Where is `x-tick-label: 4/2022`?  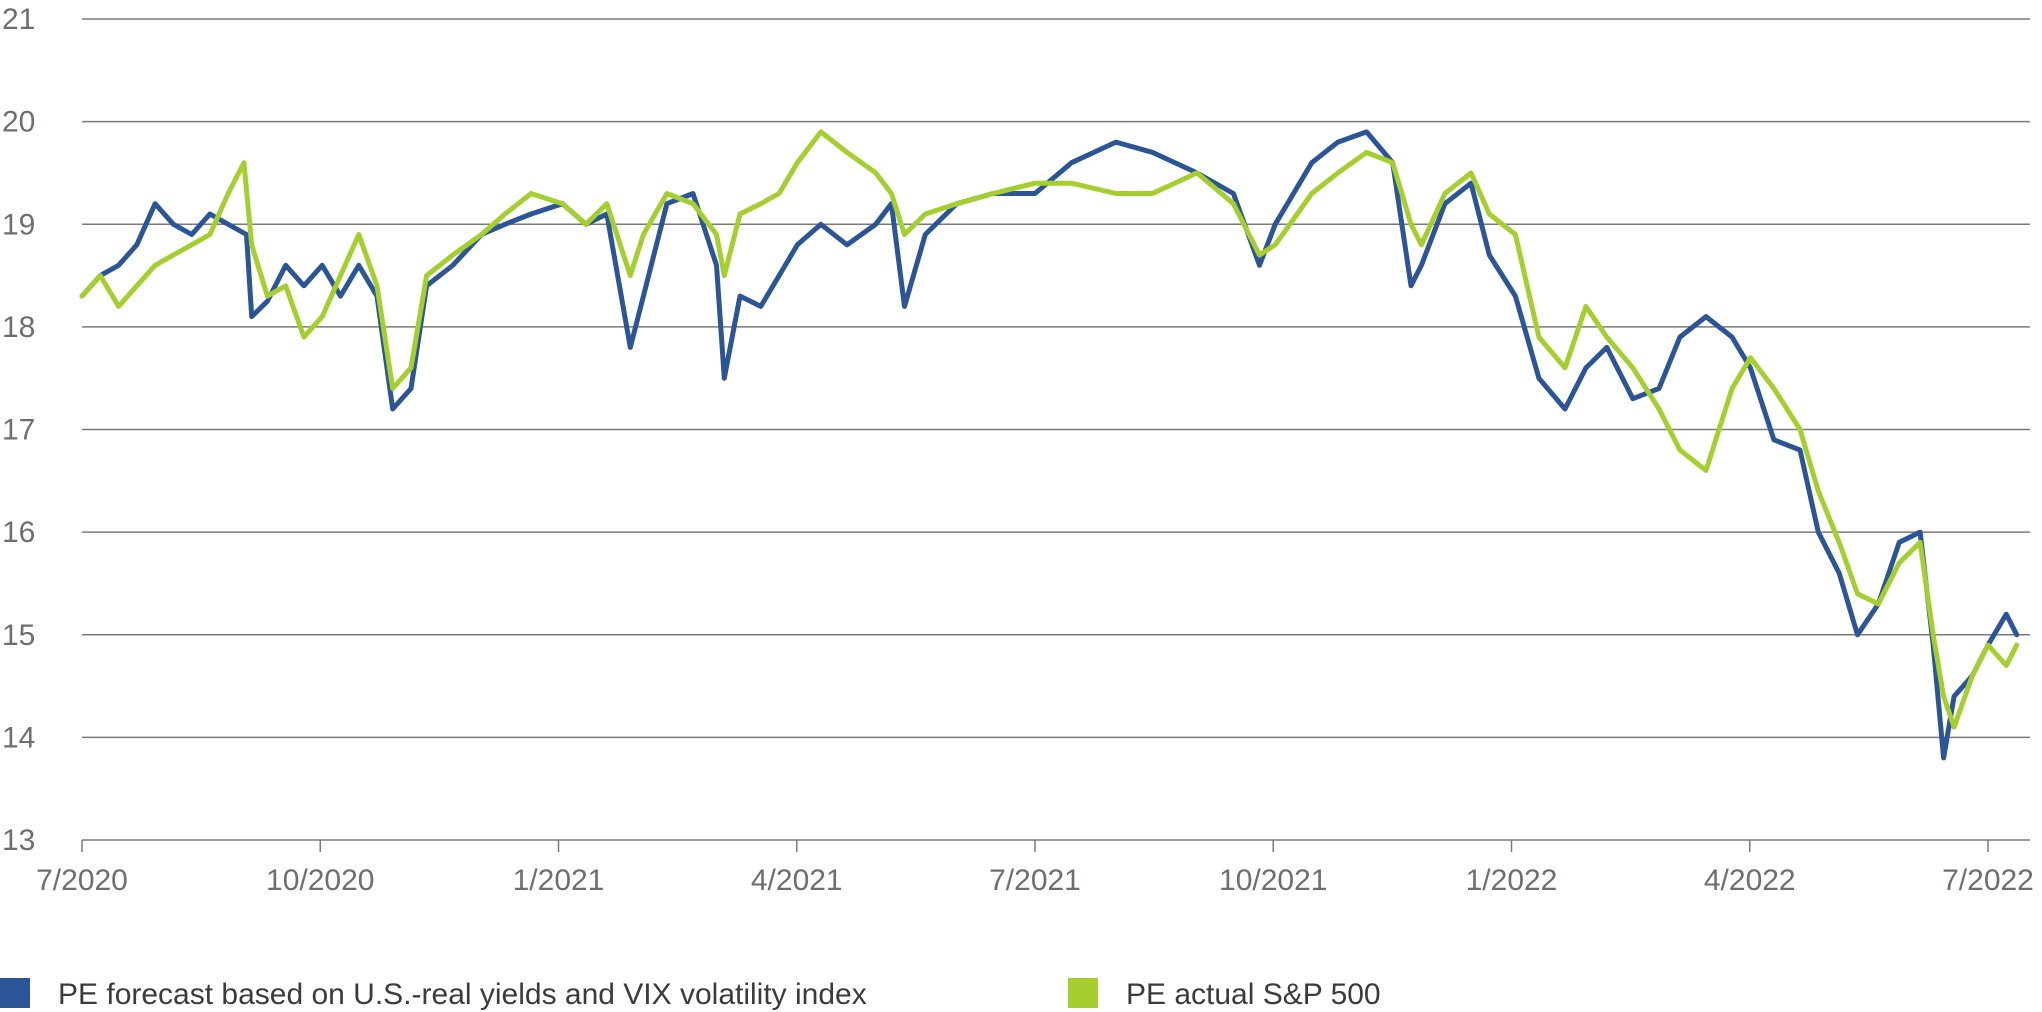
x-tick-label: 4/2022 is located at coordinates (1750, 880).